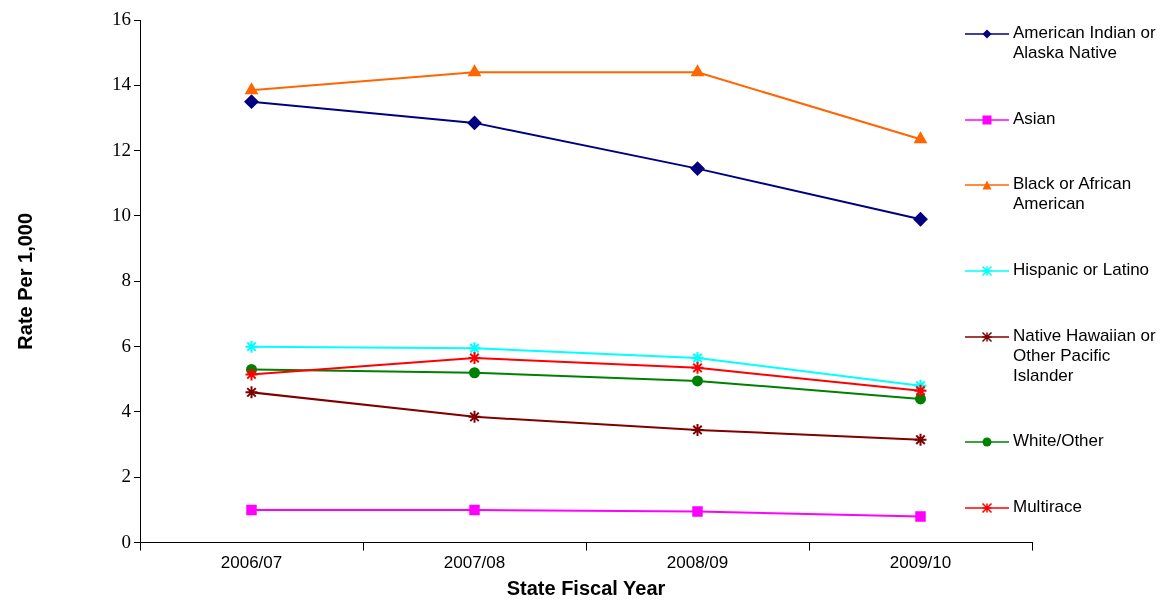  I want to click on legend-label: Native Hawaiian or Other Pacific Islander, so click(1085, 355).